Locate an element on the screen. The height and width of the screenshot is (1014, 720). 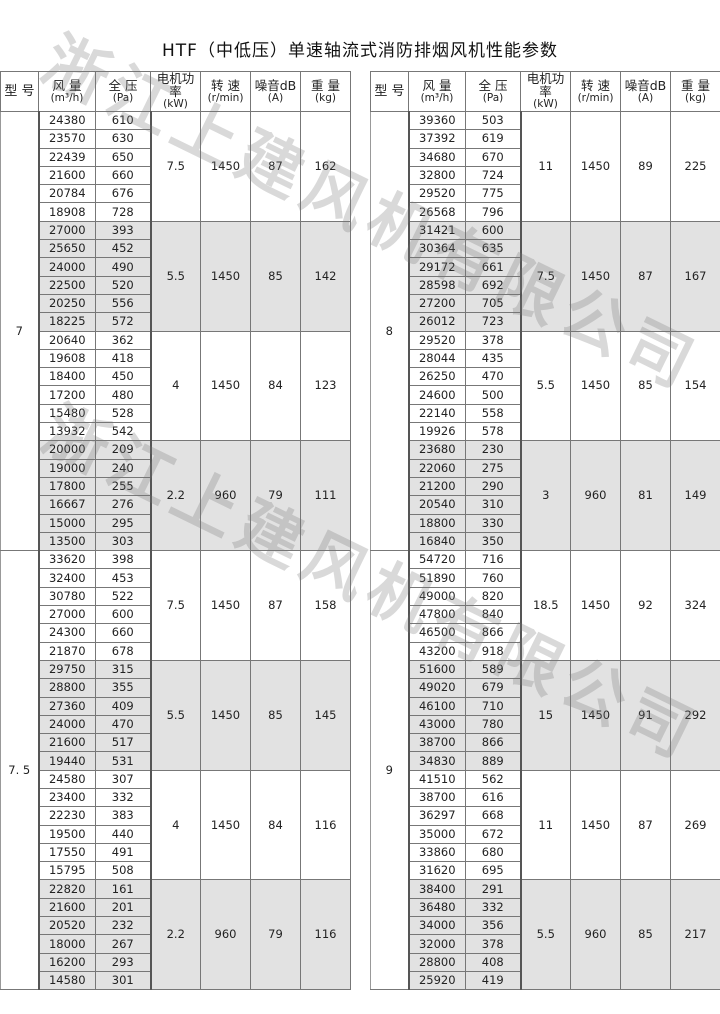
pressure-cell: 161 is located at coordinates (123, 889).